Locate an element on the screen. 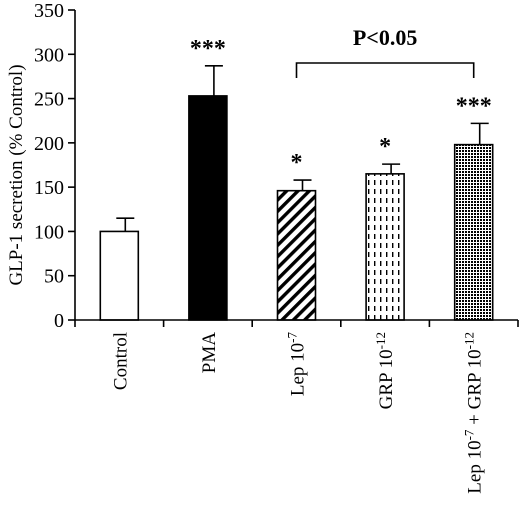  category-label-part: Control is located at coordinates (120, 361).